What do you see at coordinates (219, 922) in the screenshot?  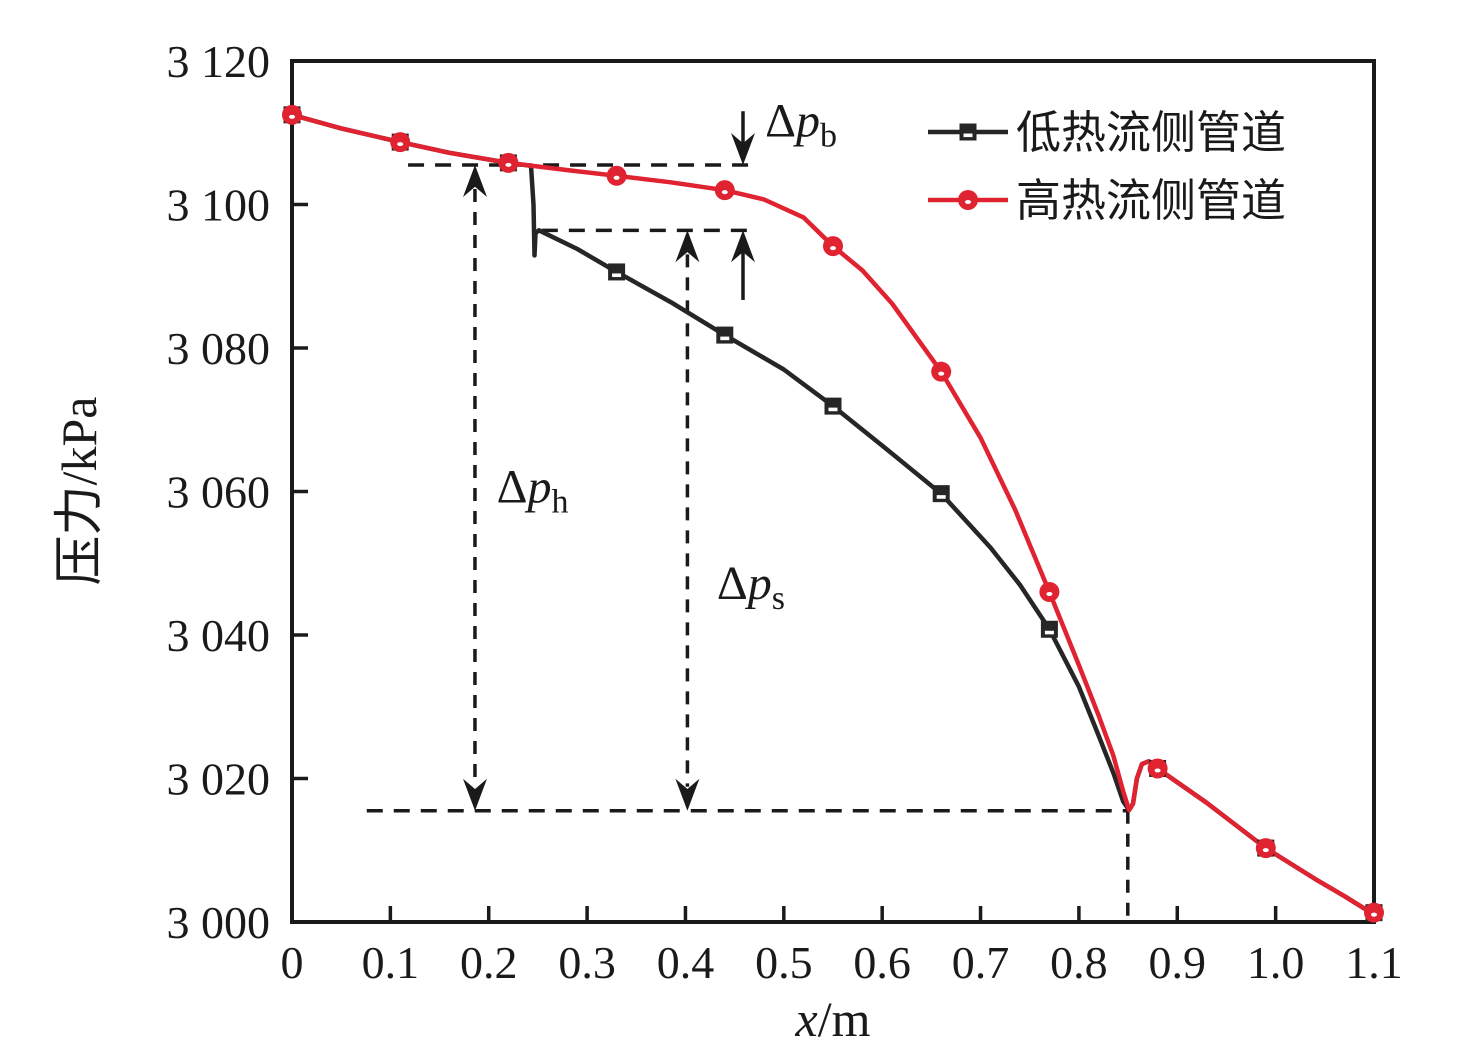 I see `y-tick-label: 3 000` at bounding box center [219, 922].